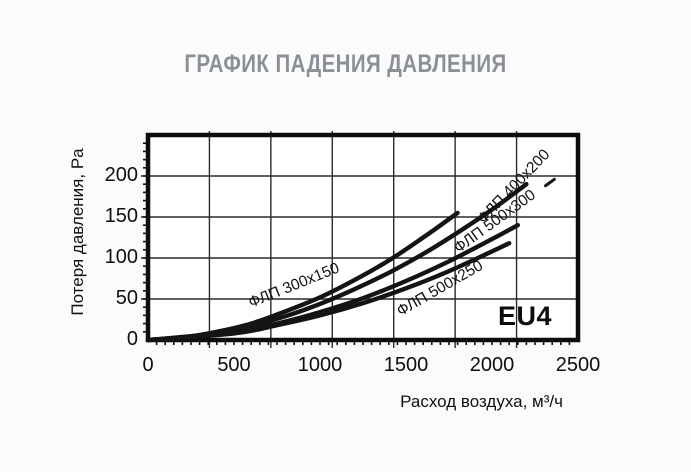 The width and height of the screenshot is (691, 472). Describe the element at coordinates (121, 257) in the screenshot. I see `y-tick-label: 100` at that location.